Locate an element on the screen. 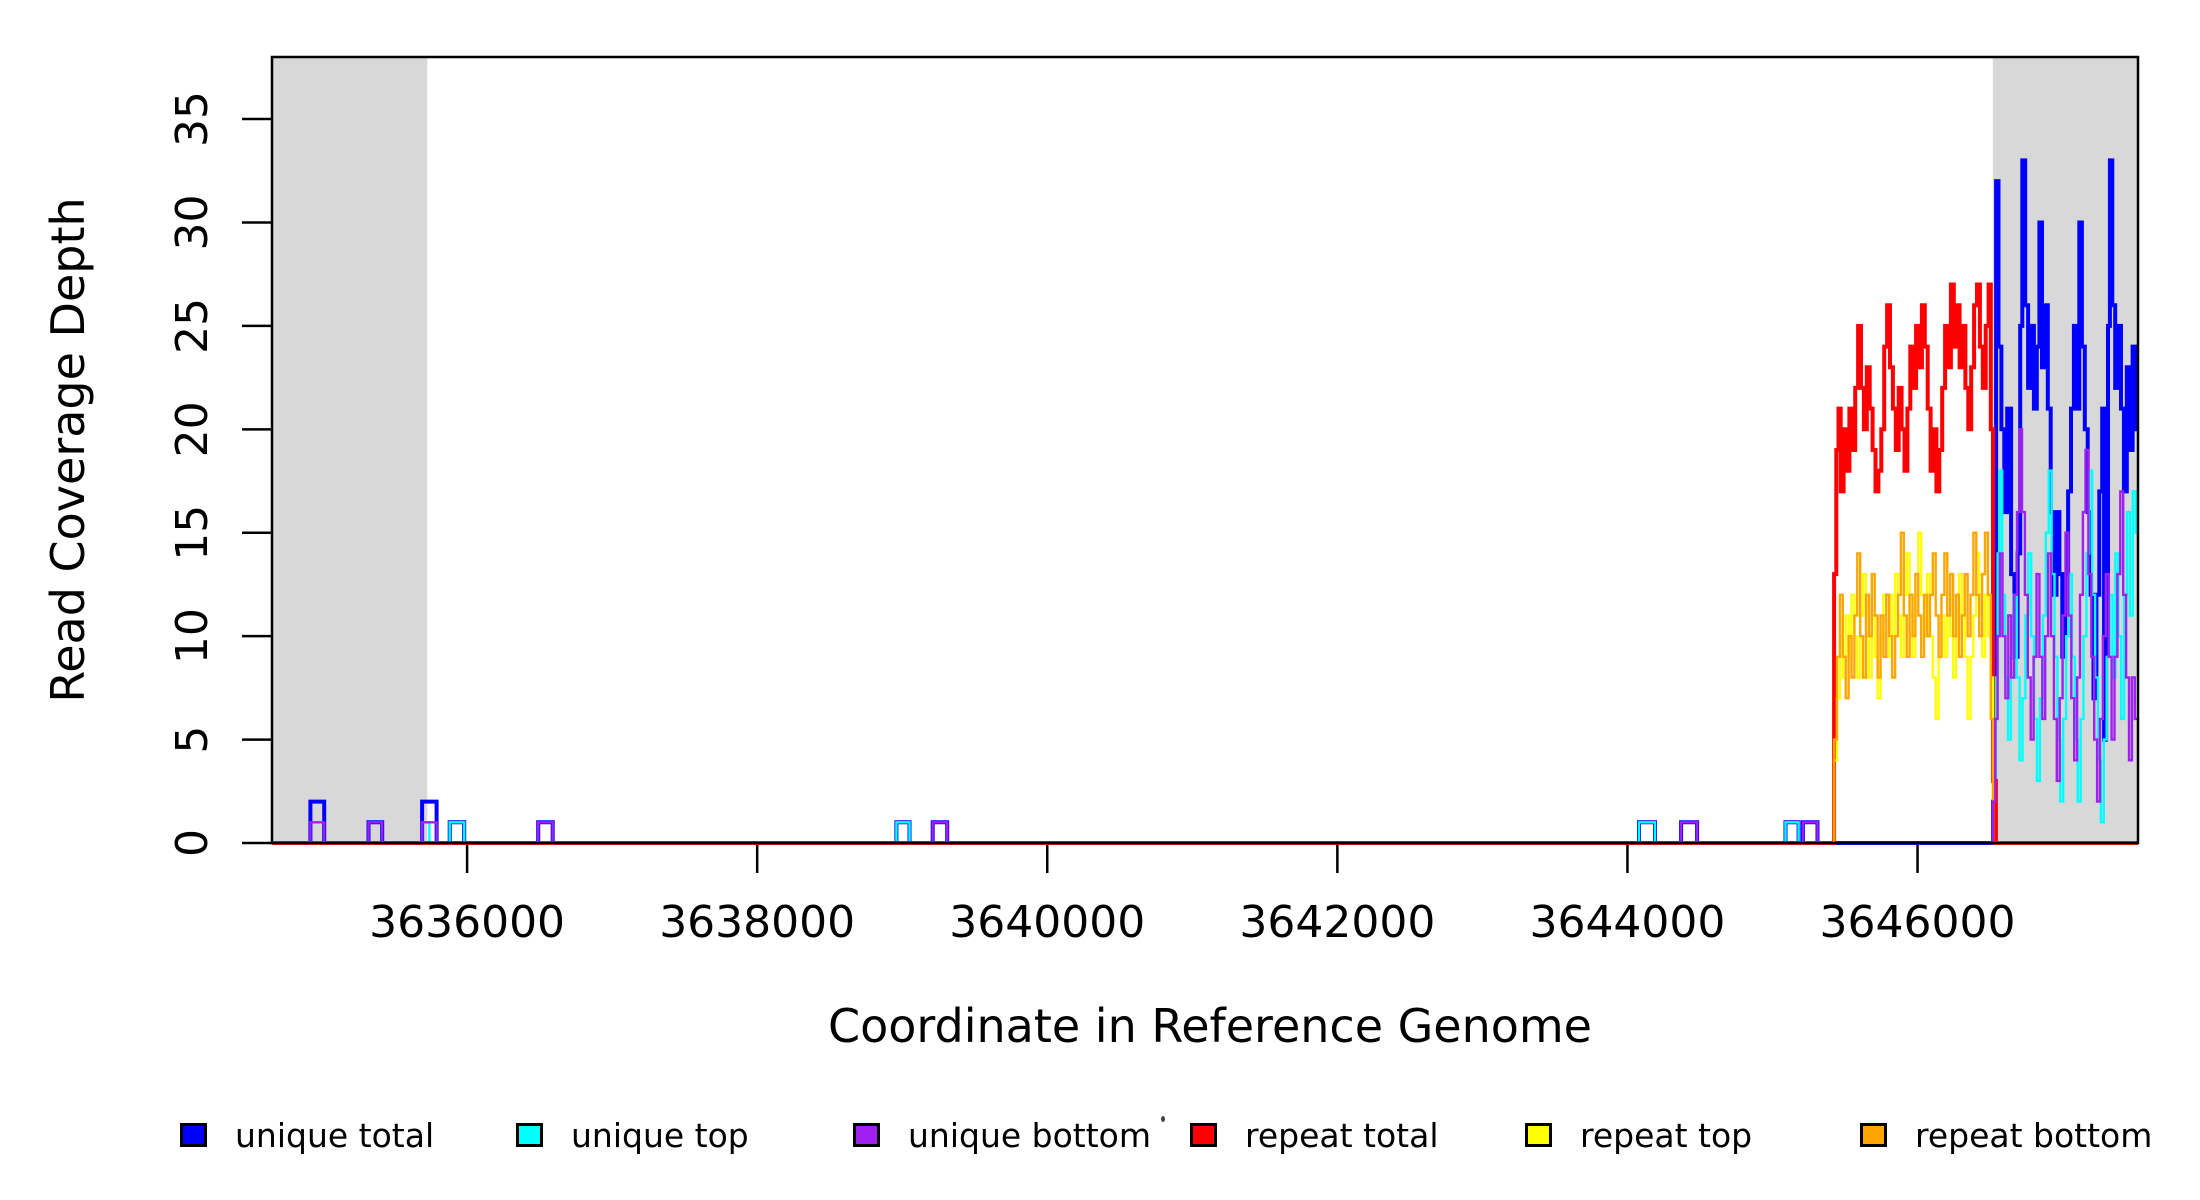  legend-item-repeat-bottom: repeat bottom is located at coordinates (2006, 1135).